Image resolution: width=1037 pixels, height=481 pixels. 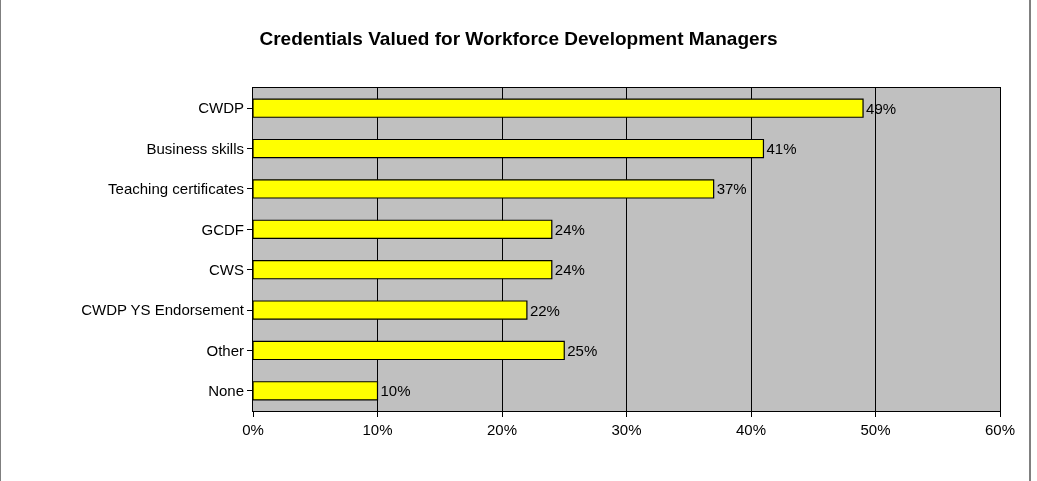 What do you see at coordinates (502, 429) in the screenshot?
I see `x-tick-label: 20%` at bounding box center [502, 429].